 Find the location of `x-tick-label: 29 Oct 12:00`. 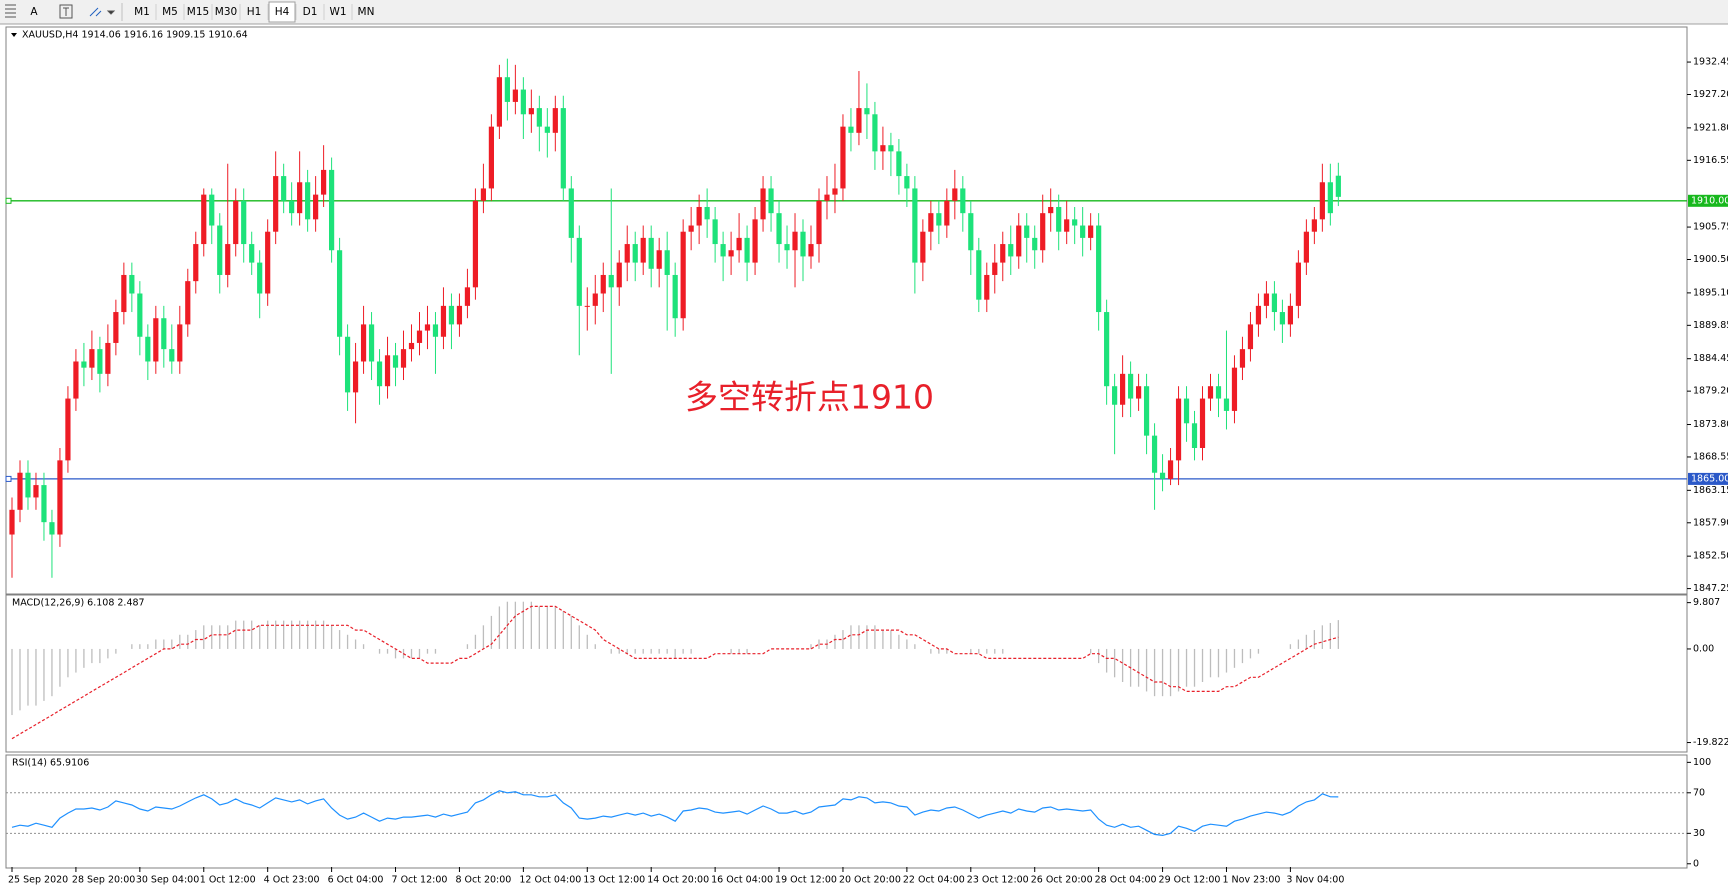

x-tick-label: 29 Oct 12:00 is located at coordinates (1190, 880).